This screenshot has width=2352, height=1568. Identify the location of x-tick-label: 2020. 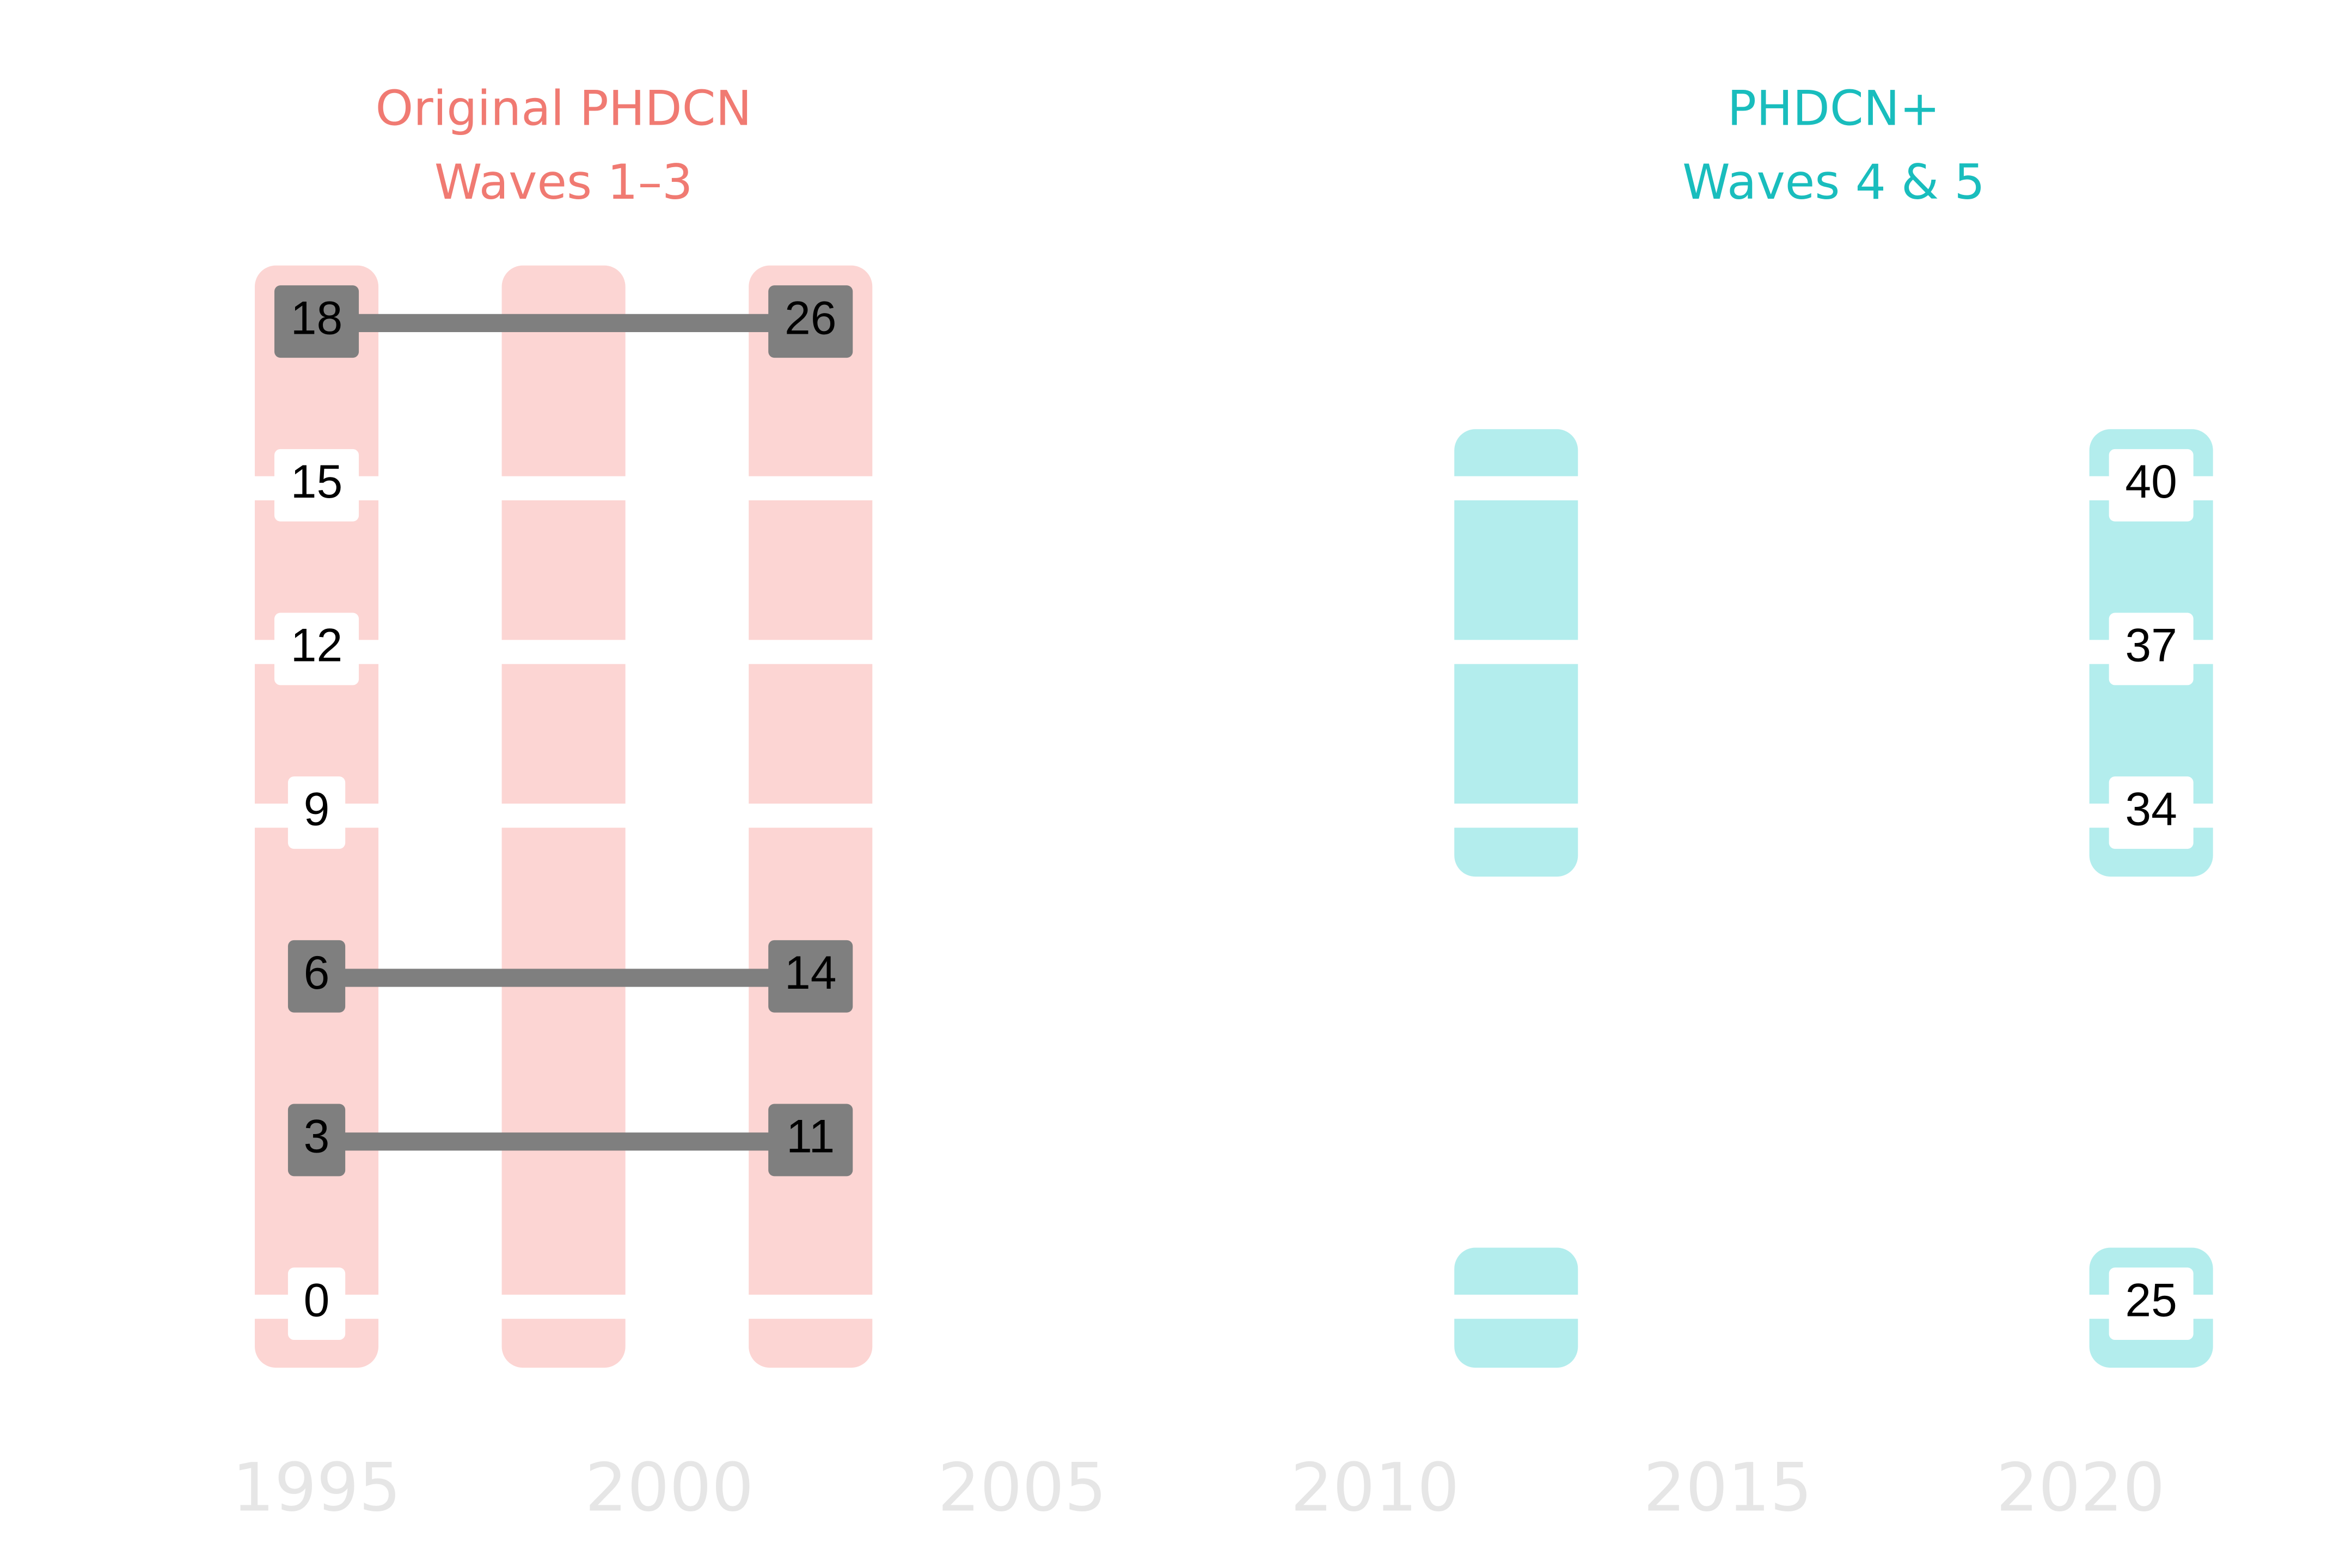
(2080, 1488).